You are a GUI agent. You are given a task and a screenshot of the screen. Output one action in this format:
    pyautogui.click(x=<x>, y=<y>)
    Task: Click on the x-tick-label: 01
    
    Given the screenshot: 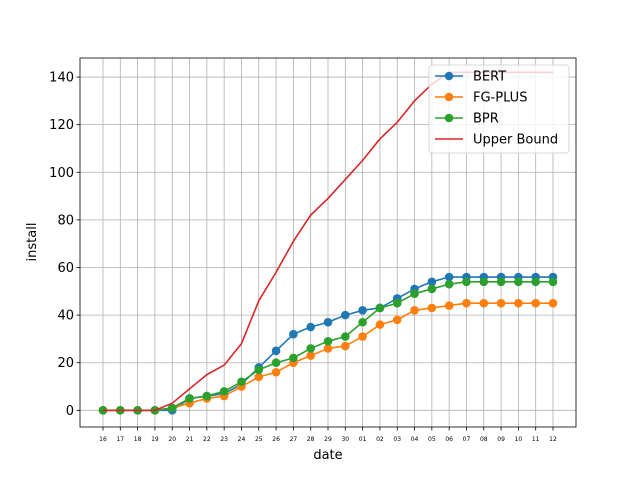 What is the action you would take?
    pyautogui.click(x=363, y=439)
    